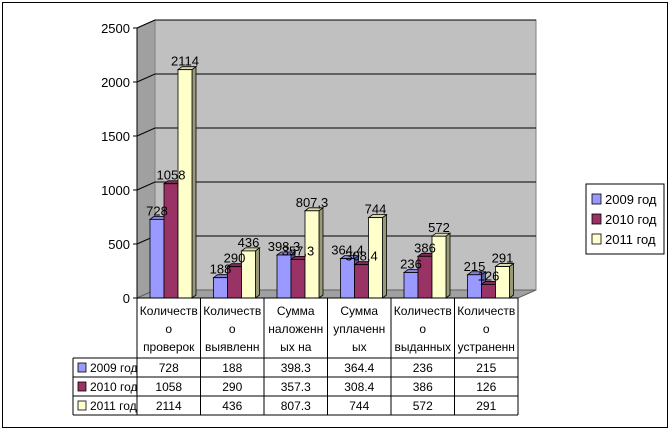 Image resolution: width=672 pixels, height=432 pixels. Describe the element at coordinates (503, 258) in the screenshot. I see `data-label: 291` at that location.